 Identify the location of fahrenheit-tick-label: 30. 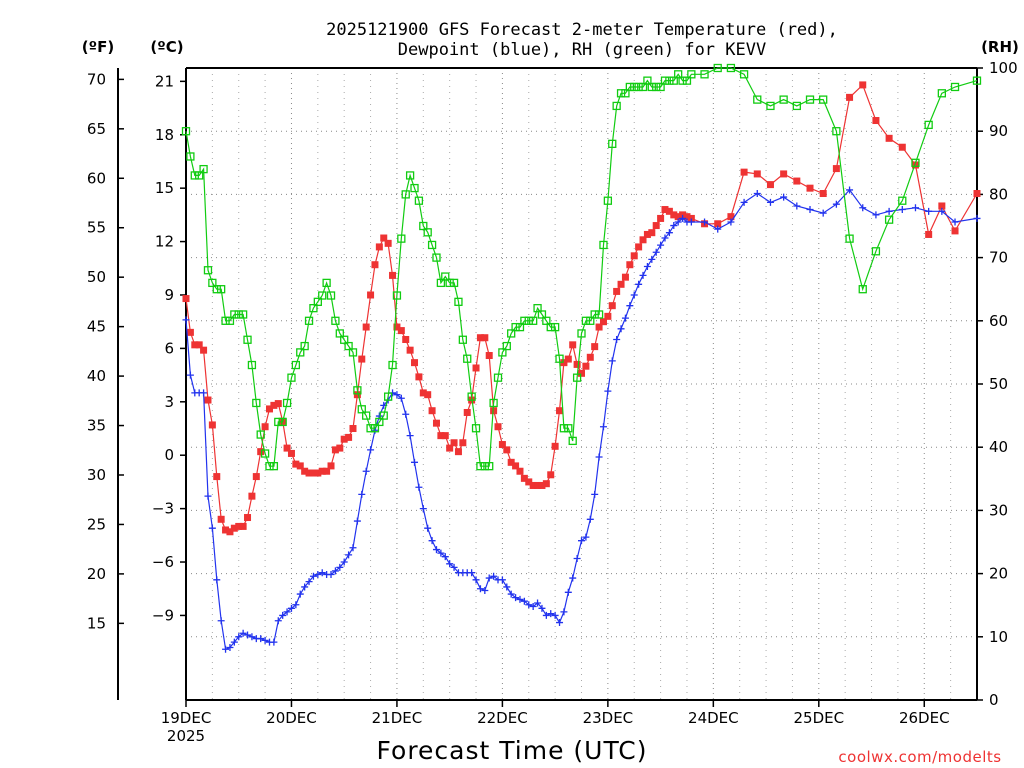
(96, 475).